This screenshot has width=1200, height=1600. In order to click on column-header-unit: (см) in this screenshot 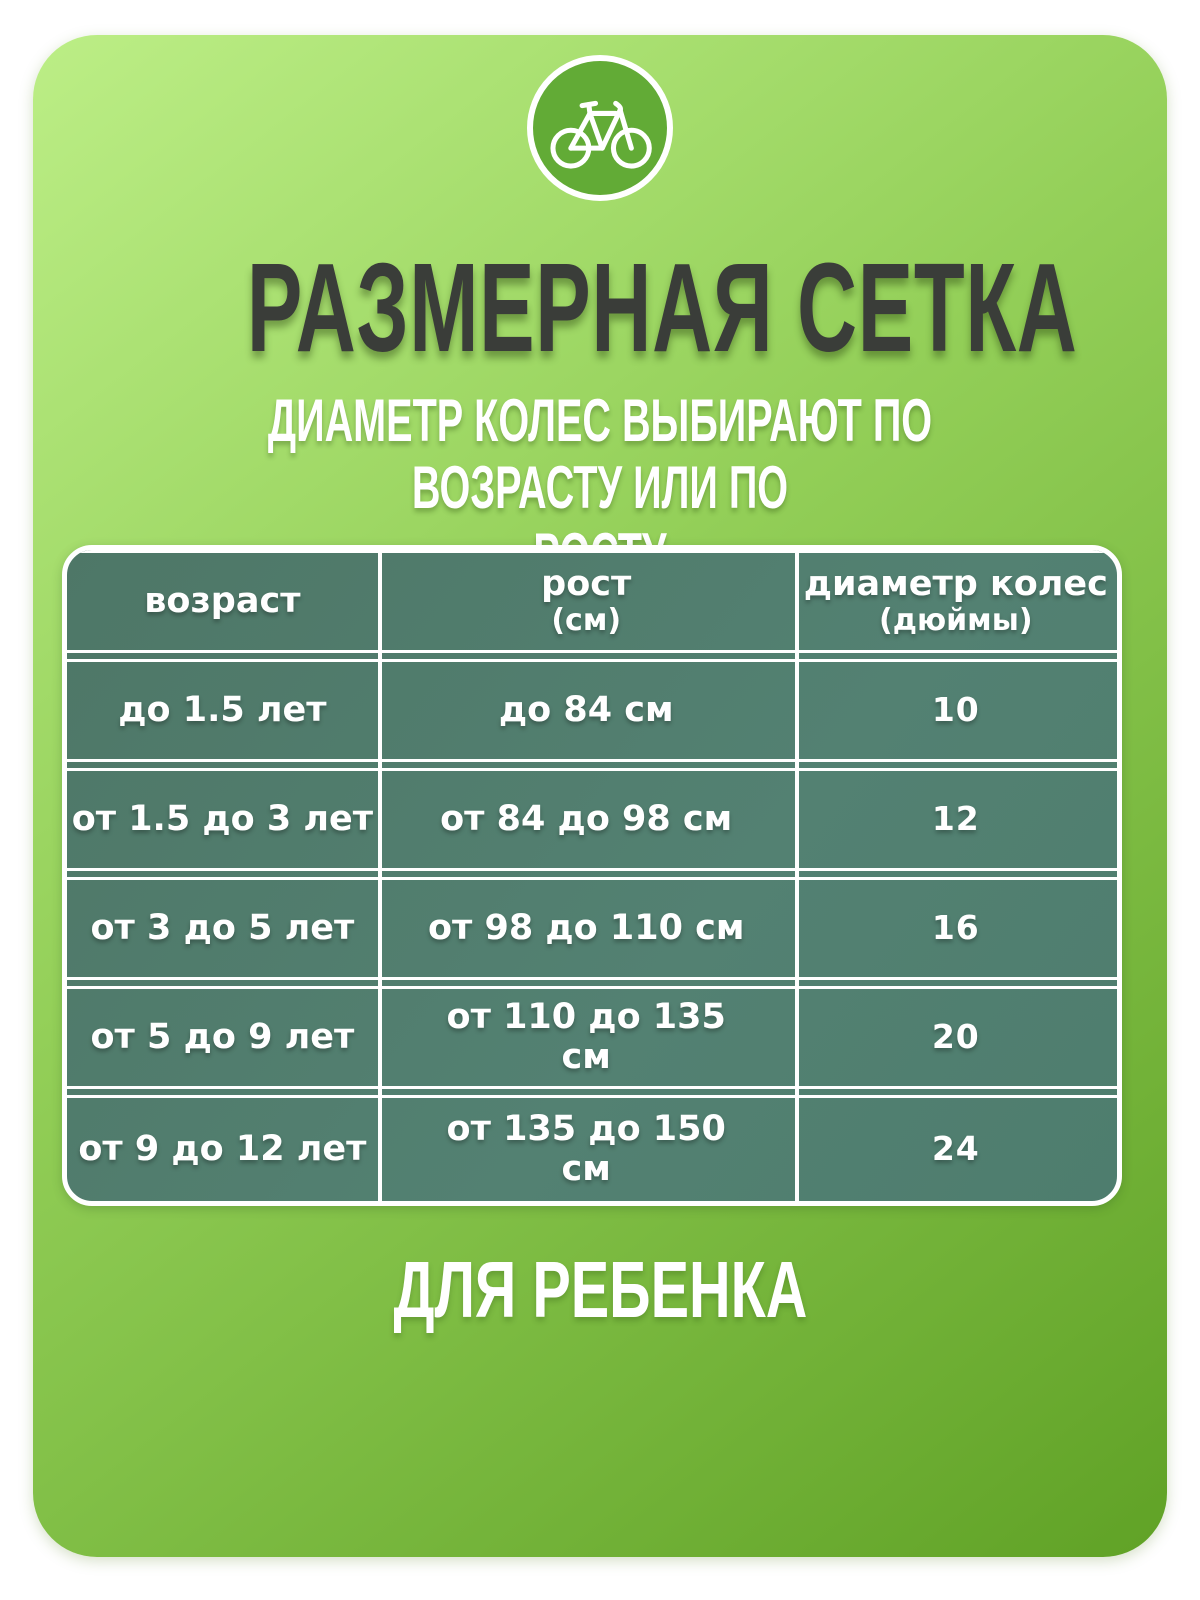, I will do `click(586, 621)`.